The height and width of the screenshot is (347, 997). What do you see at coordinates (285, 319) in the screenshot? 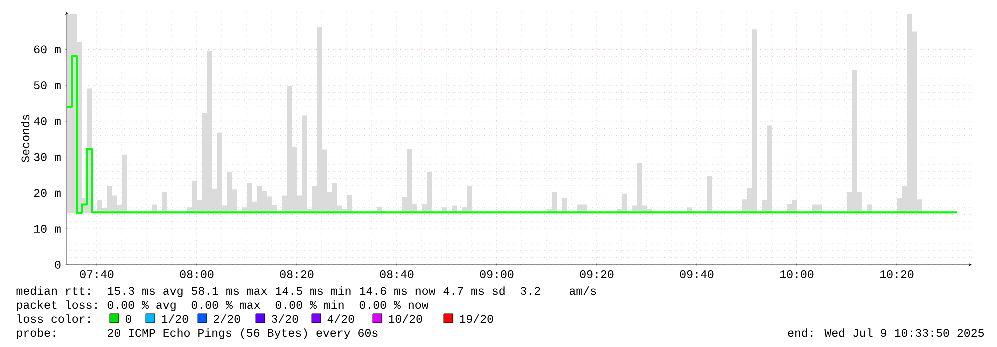
I see `text: 3/20` at bounding box center [285, 319].